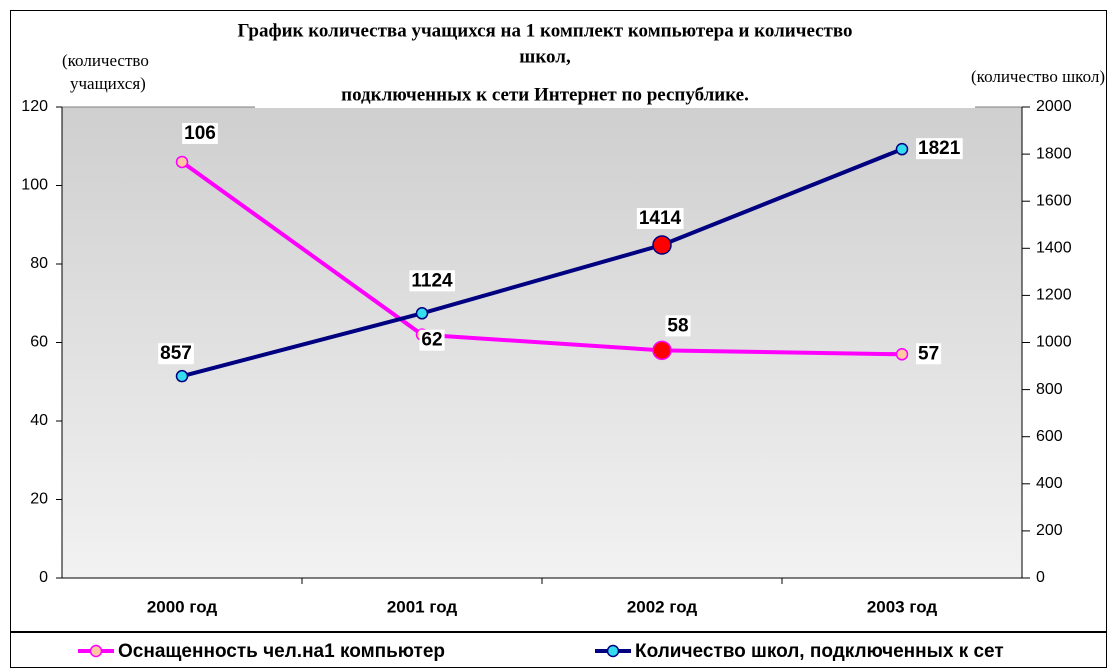 The width and height of the screenshot is (1107, 668). Describe the element at coordinates (182, 606) in the screenshot. I see `x-tick-label: 2000 год` at that location.